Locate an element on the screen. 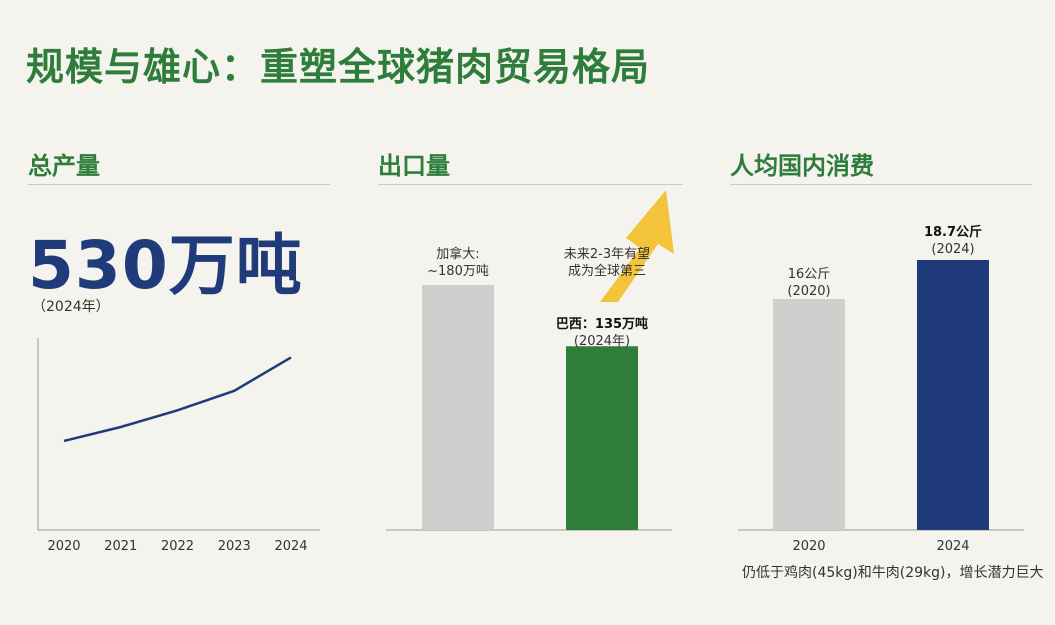 This screenshot has width=1055, height=625. exports-heading: 出口量 is located at coordinates (414, 166).